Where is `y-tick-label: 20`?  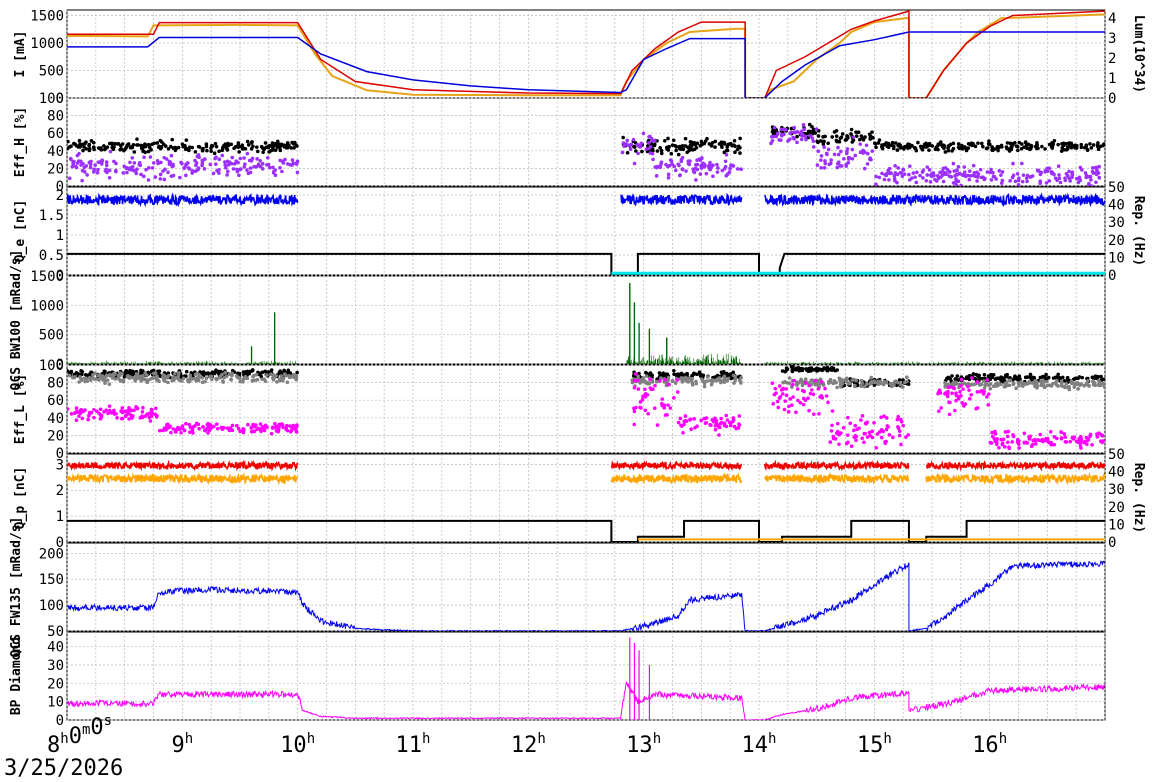 y-tick-label: 20 is located at coordinates (55, 684).